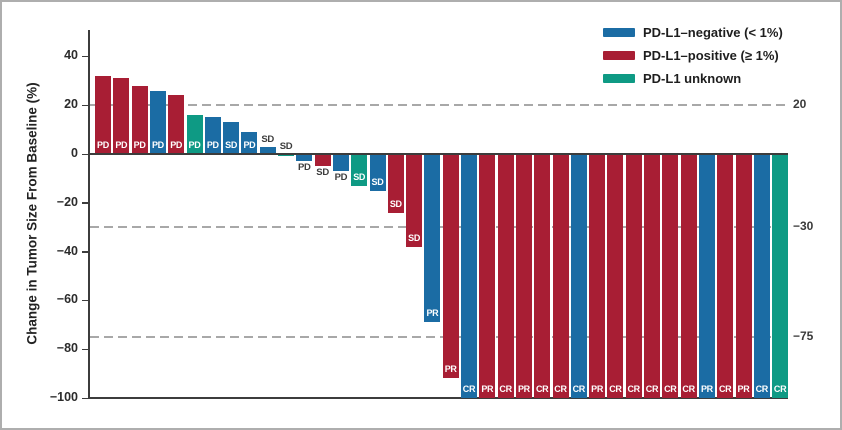 This screenshot has width=842, height=430. Describe the element at coordinates (597, 389) in the screenshot. I see `bar-response-label-28: PR` at that location.